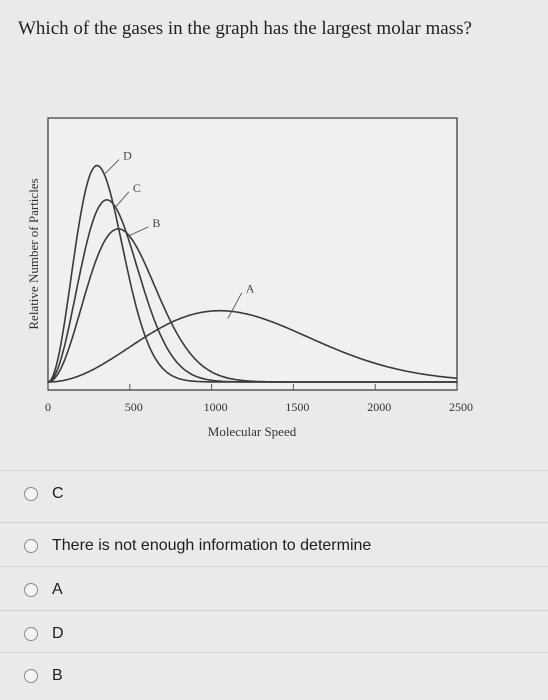 Image resolution: width=548 pixels, height=700 pixels. Describe the element at coordinates (379, 407) in the screenshot. I see `x-tick-label: 2000` at that location.